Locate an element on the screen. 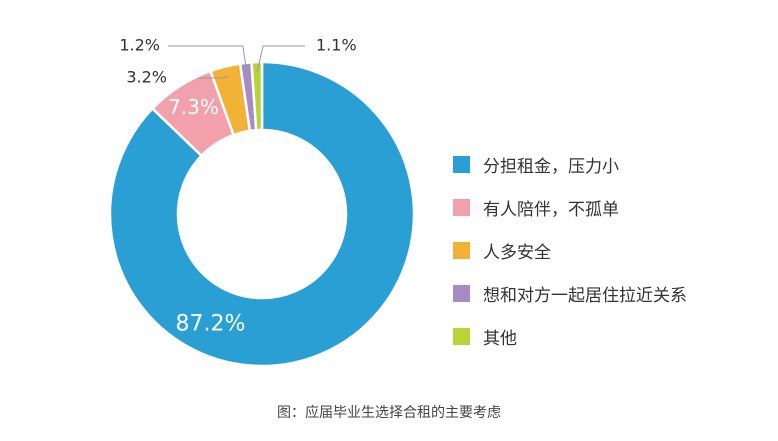 The height and width of the screenshot is (441, 778). data-label-relationship: 1.2% is located at coordinates (139, 45).